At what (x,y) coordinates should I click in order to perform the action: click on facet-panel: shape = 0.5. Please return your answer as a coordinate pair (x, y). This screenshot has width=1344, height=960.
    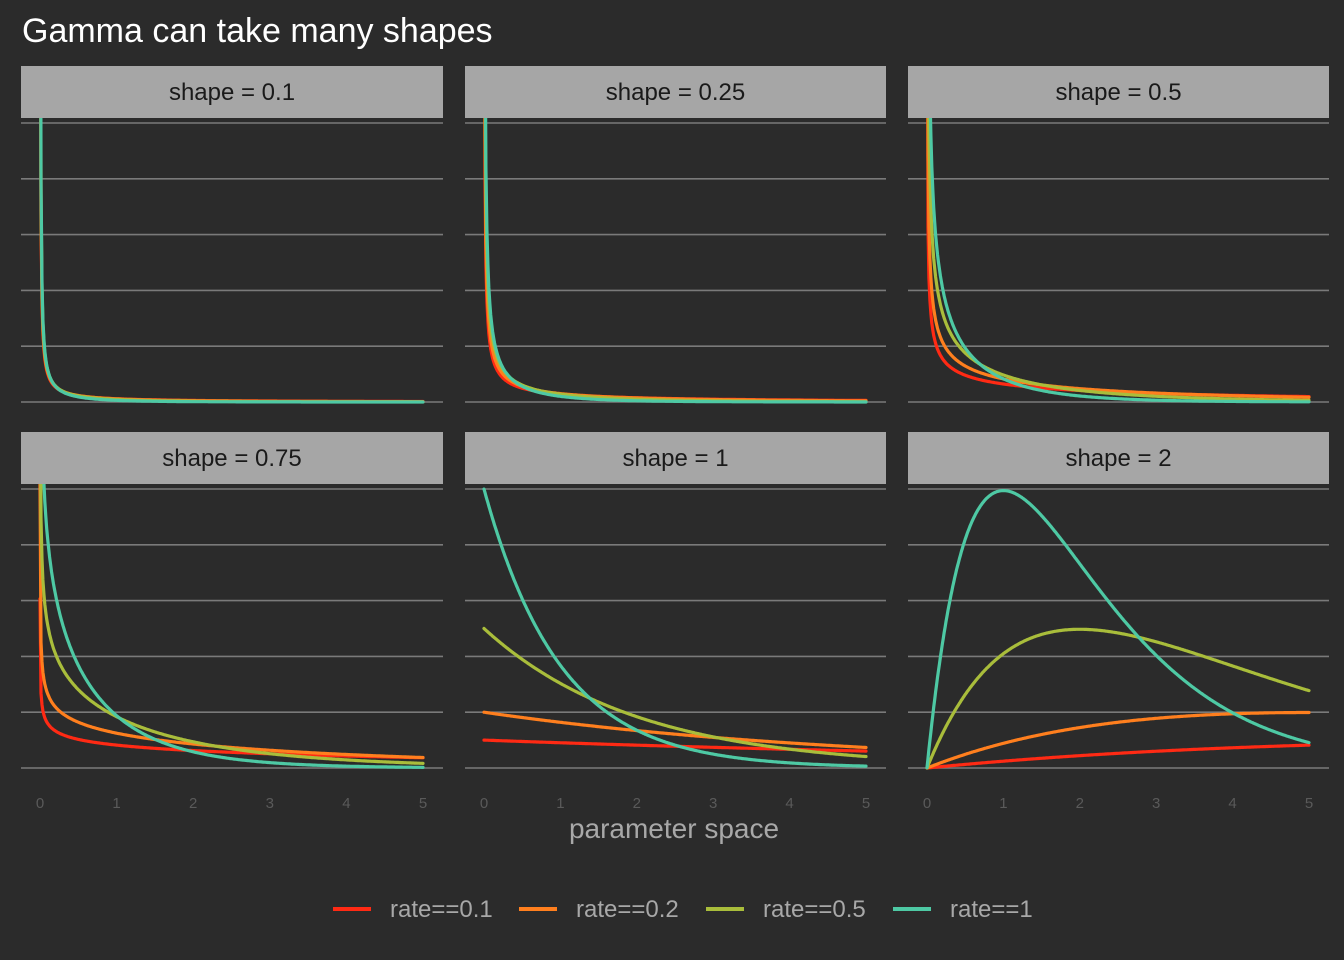
    Looking at the image, I should click on (1118, 235).